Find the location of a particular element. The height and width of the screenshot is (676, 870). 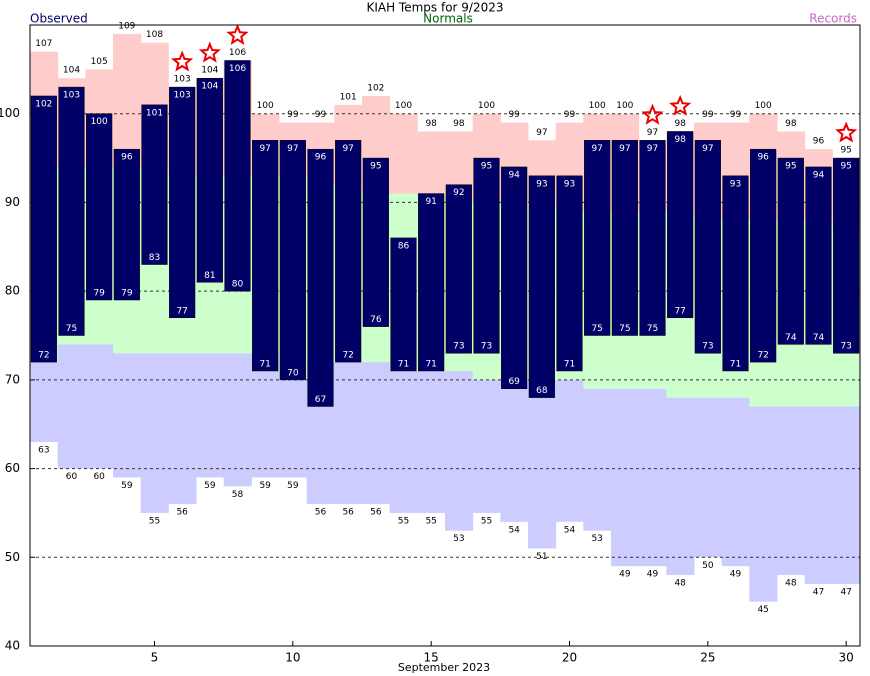

y-tick-label: 100 is located at coordinates (10, 113).